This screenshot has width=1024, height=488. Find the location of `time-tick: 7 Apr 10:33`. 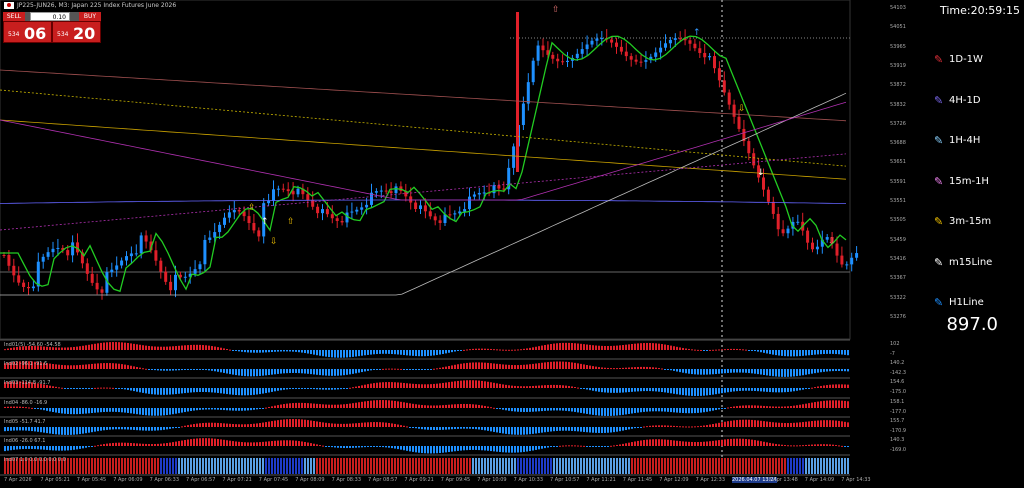

time-tick: 7 Apr 10:33 is located at coordinates (528, 480).